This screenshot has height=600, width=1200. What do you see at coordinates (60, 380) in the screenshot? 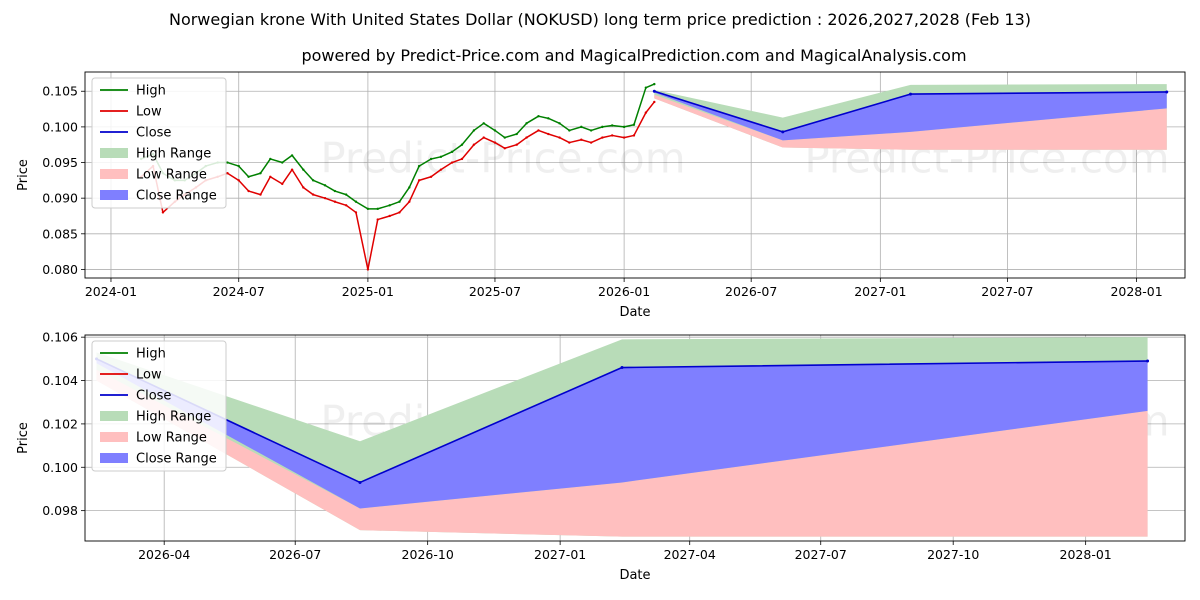
I see `y-tick-label: 0.104` at bounding box center [60, 380].